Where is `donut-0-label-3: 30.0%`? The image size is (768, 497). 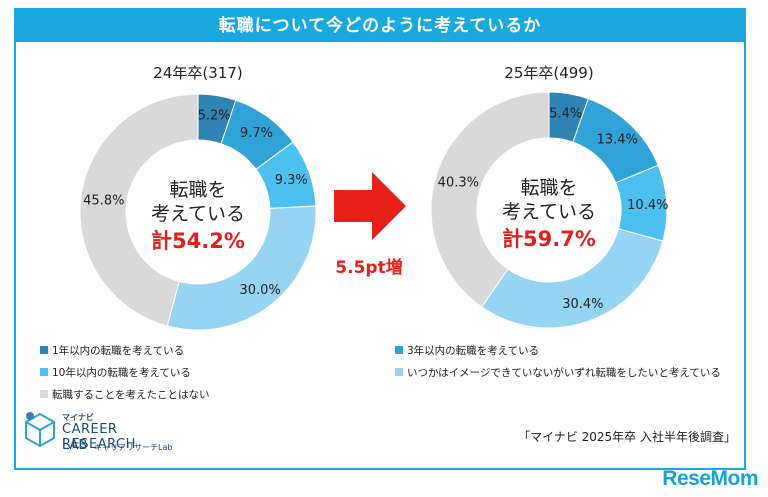 donut-0-label-3: 30.0% is located at coordinates (259, 290).